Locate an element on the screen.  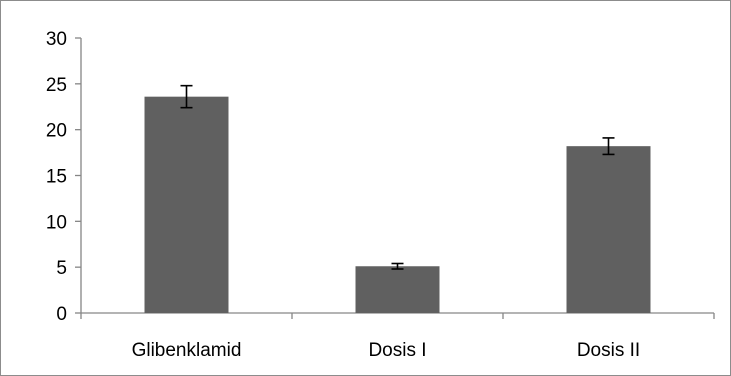
bar-dosis-ii is located at coordinates (608, 229).